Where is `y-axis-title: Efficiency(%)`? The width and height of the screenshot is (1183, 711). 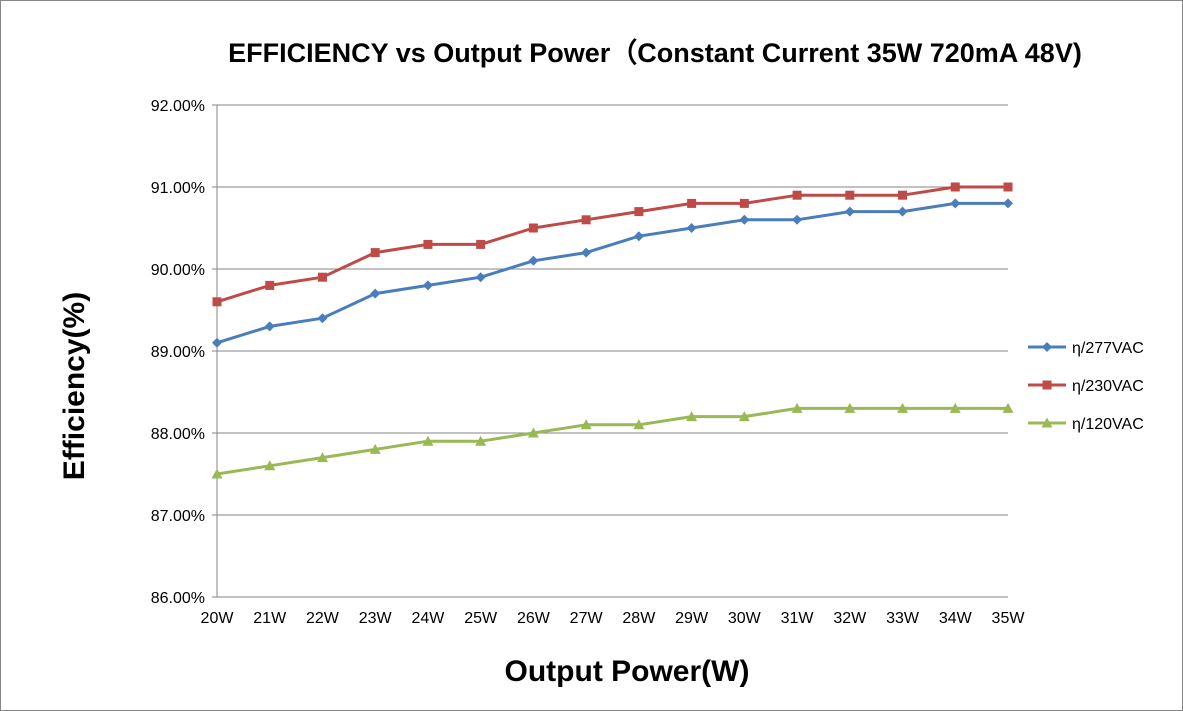
y-axis-title: Efficiency(%) is located at coordinates (74, 386).